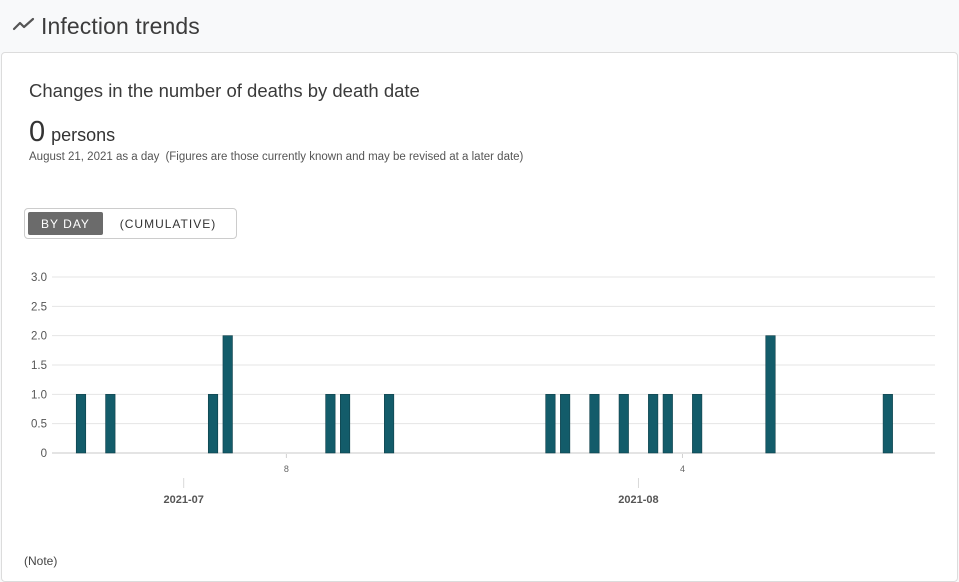 The width and height of the screenshot is (959, 582). I want to click on y-tick-label: 0.5, so click(39, 425).